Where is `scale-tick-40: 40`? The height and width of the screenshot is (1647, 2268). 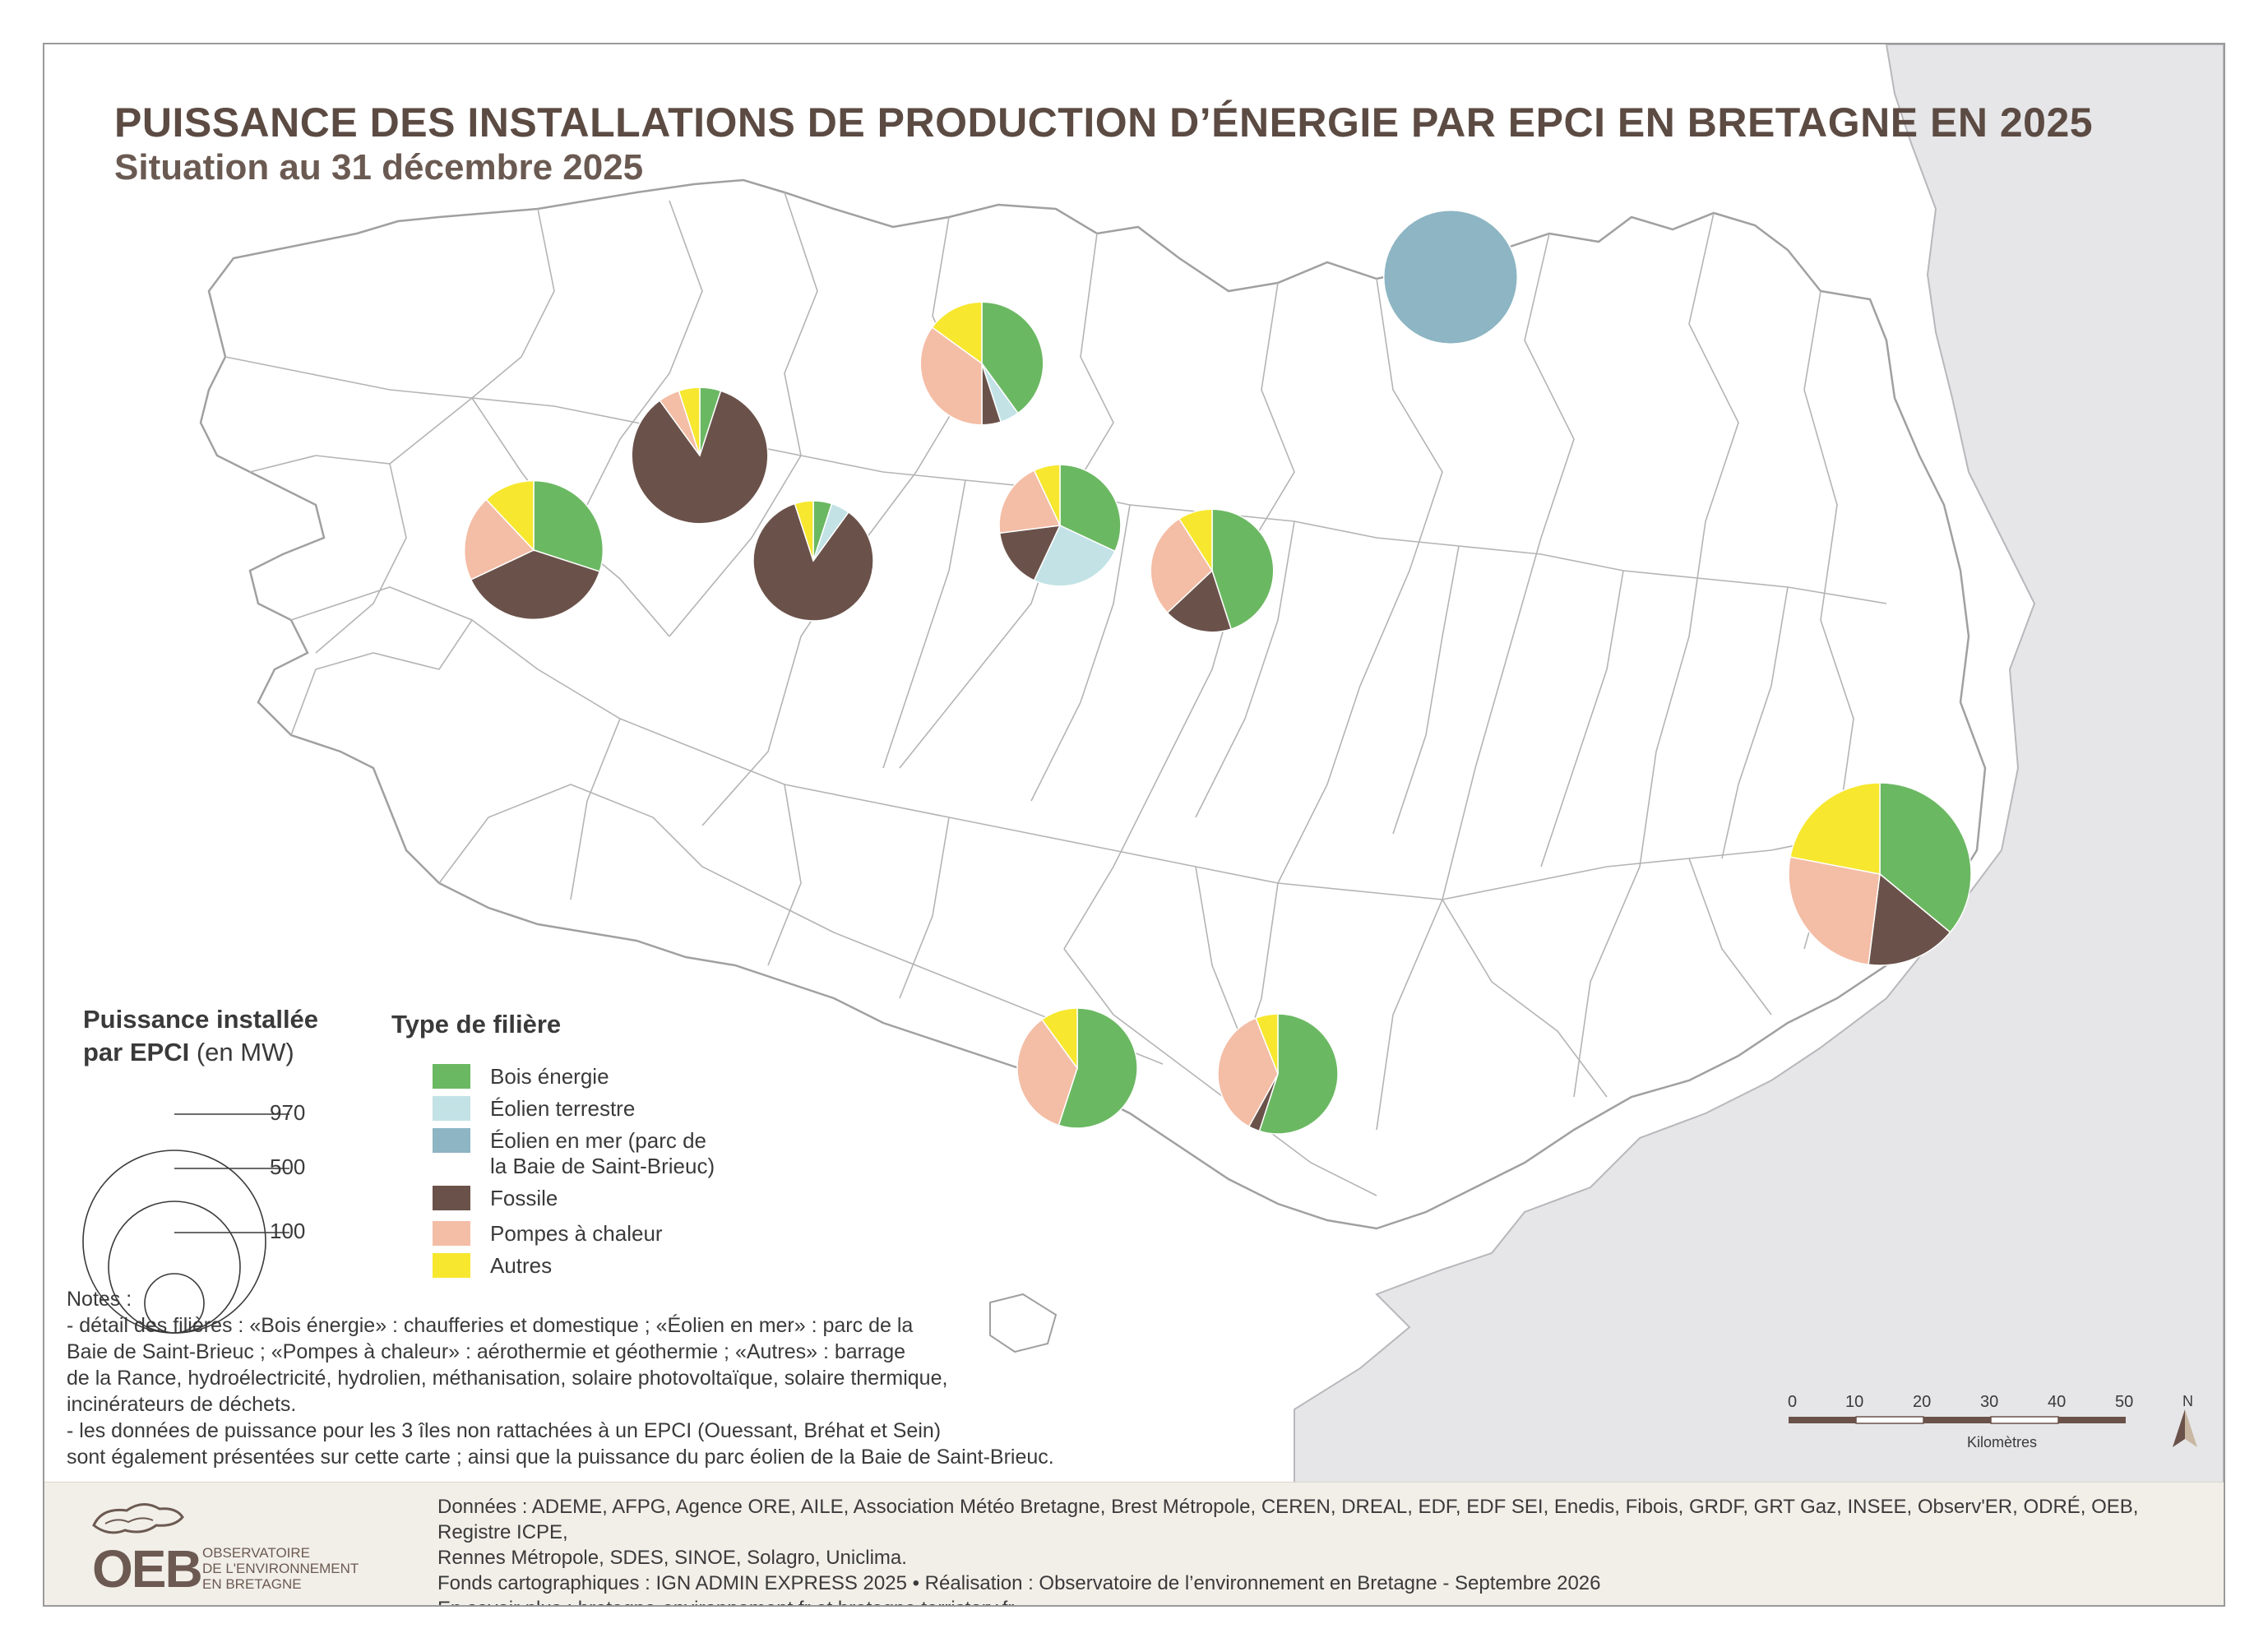
scale-tick-40: 40 is located at coordinates (2057, 1402).